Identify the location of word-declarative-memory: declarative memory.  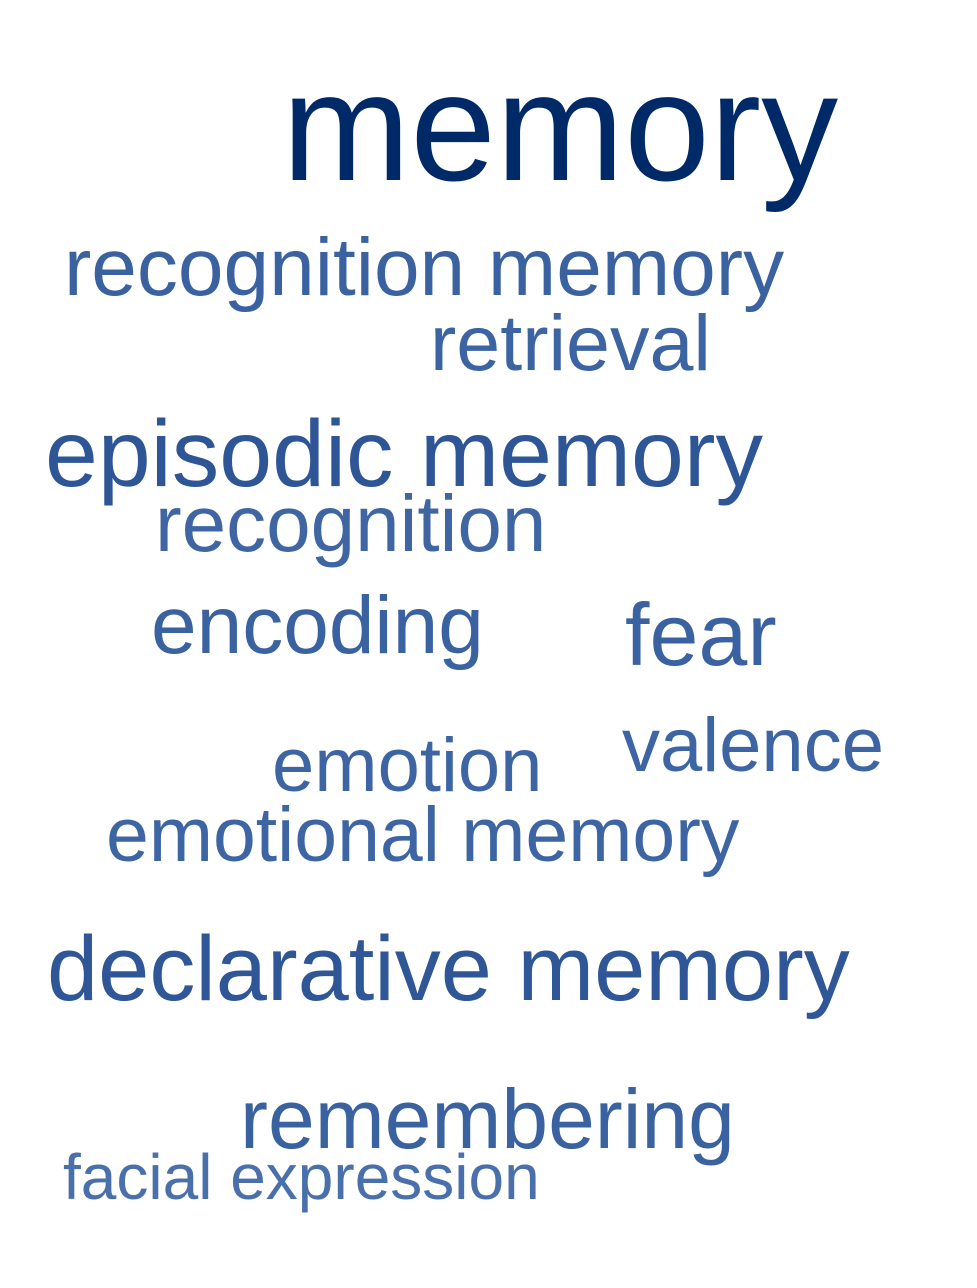
(448, 969).